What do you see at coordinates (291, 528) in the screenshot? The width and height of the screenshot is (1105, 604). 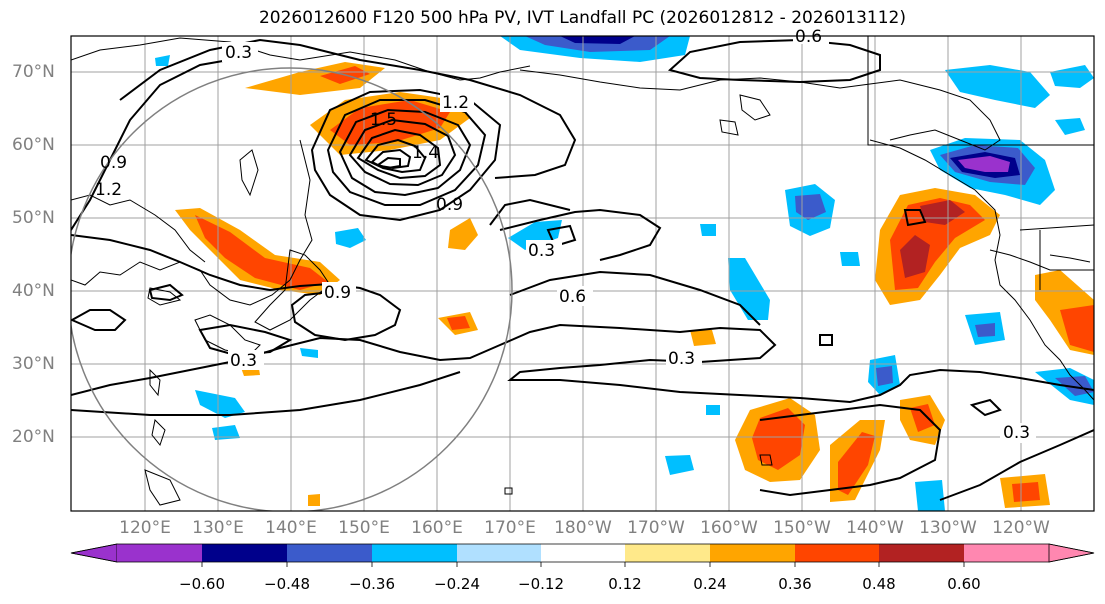 I see `lon-label: 140°E` at bounding box center [291, 528].